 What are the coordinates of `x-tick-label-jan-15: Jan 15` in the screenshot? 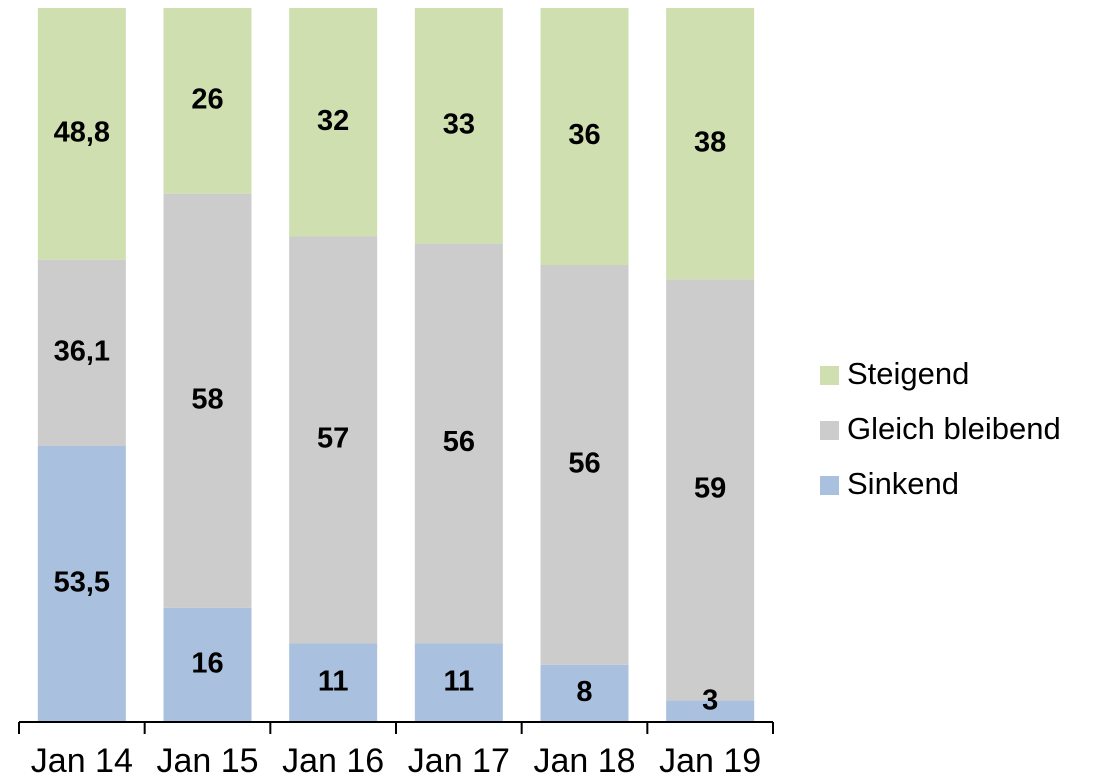 It's located at (207, 761).